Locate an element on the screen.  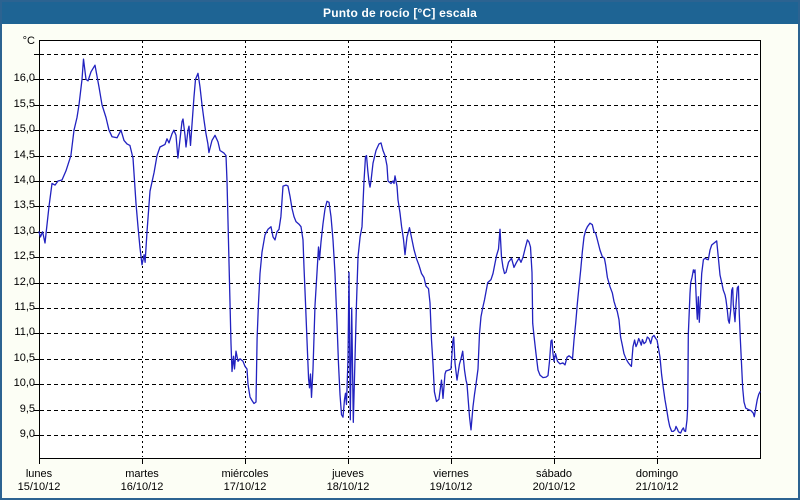
x-day-label: miércoles 17/10/12 is located at coordinates (245, 481).